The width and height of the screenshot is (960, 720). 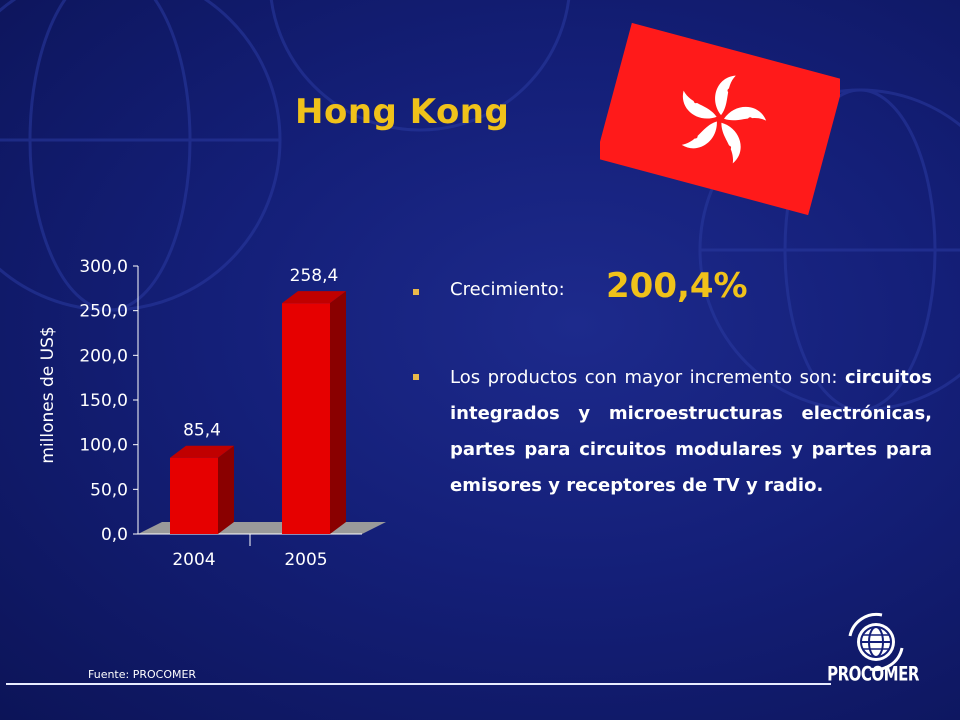 I want to click on procomer-globe-logo-icon, so click(x=876, y=642).